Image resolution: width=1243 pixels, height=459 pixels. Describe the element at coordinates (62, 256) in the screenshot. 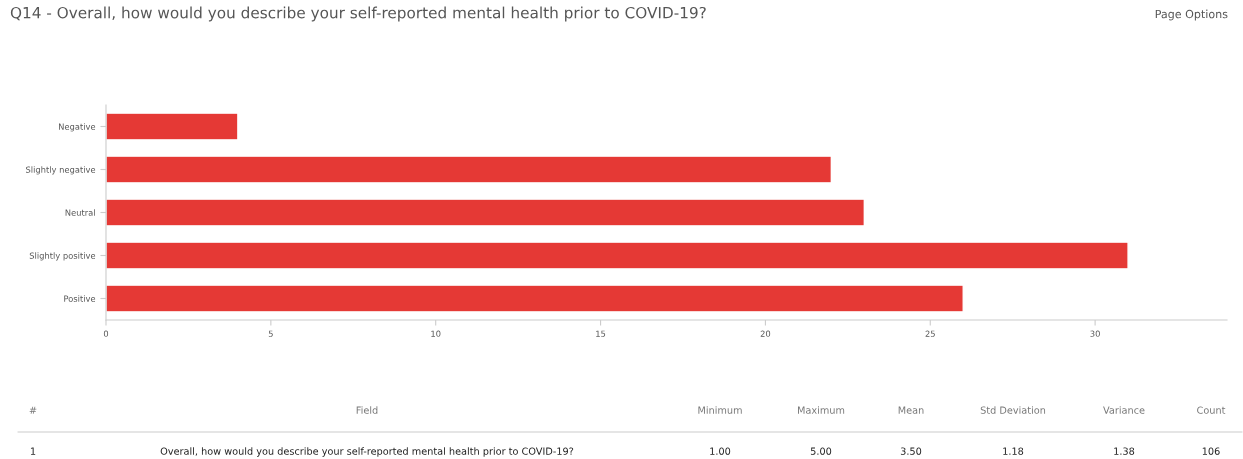

I see `y-tick-label: Slightly positive` at that location.